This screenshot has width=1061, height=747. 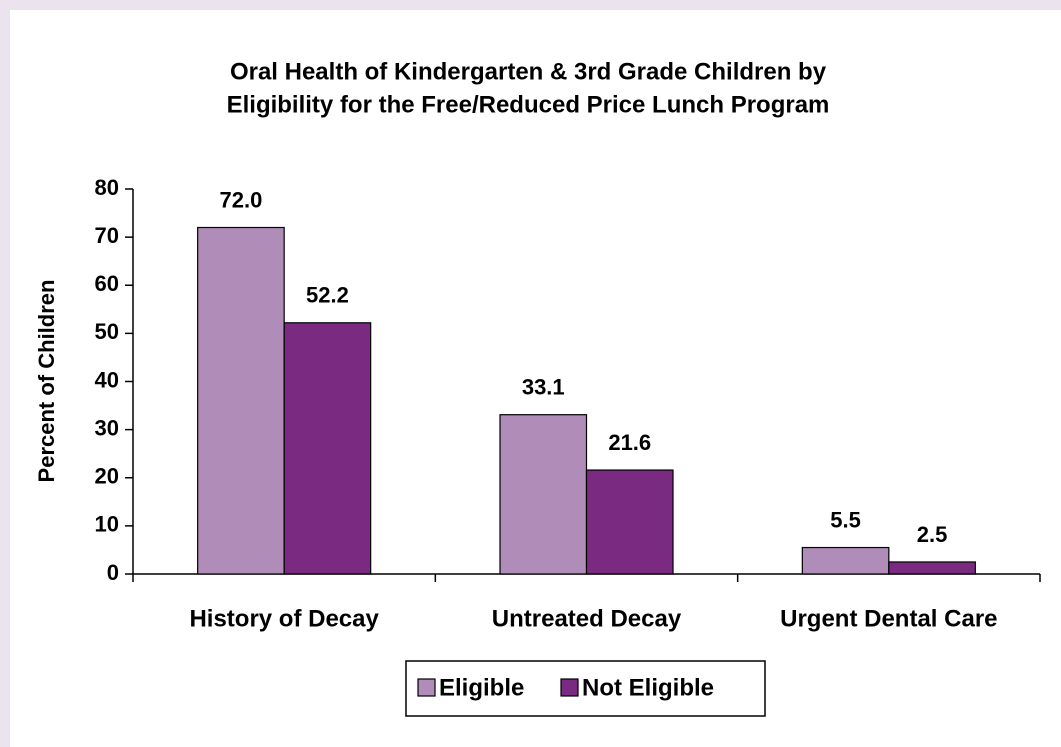 I want to click on y-tick-label: 20, so click(x=107, y=476).